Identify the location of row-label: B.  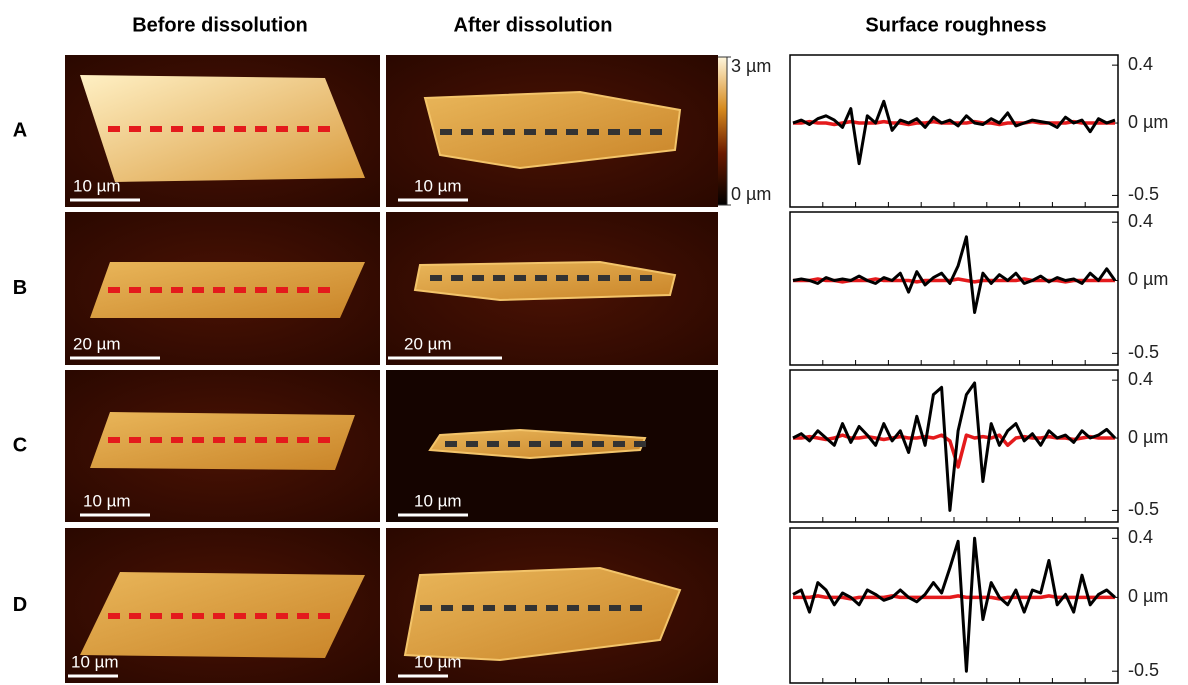
(20, 288).